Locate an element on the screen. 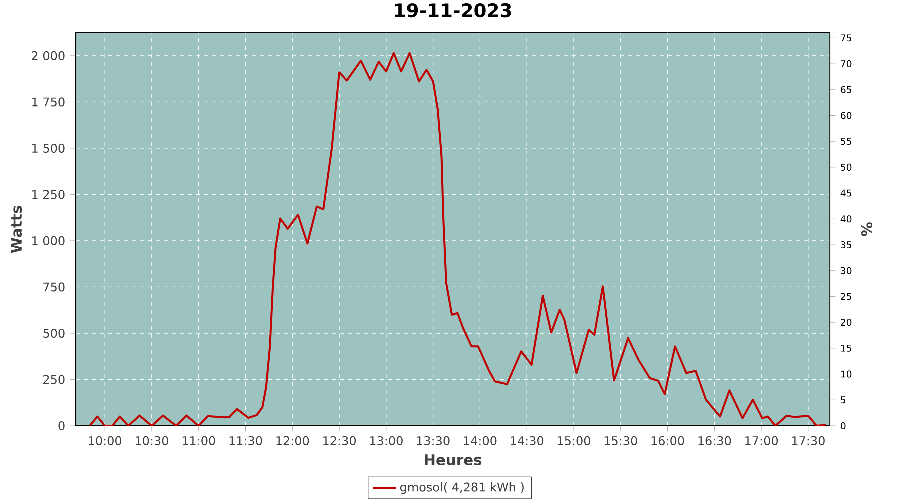 Image resolution: width=900 pixels, height=500 pixels. x-tick-label: 16:30 is located at coordinates (715, 441).